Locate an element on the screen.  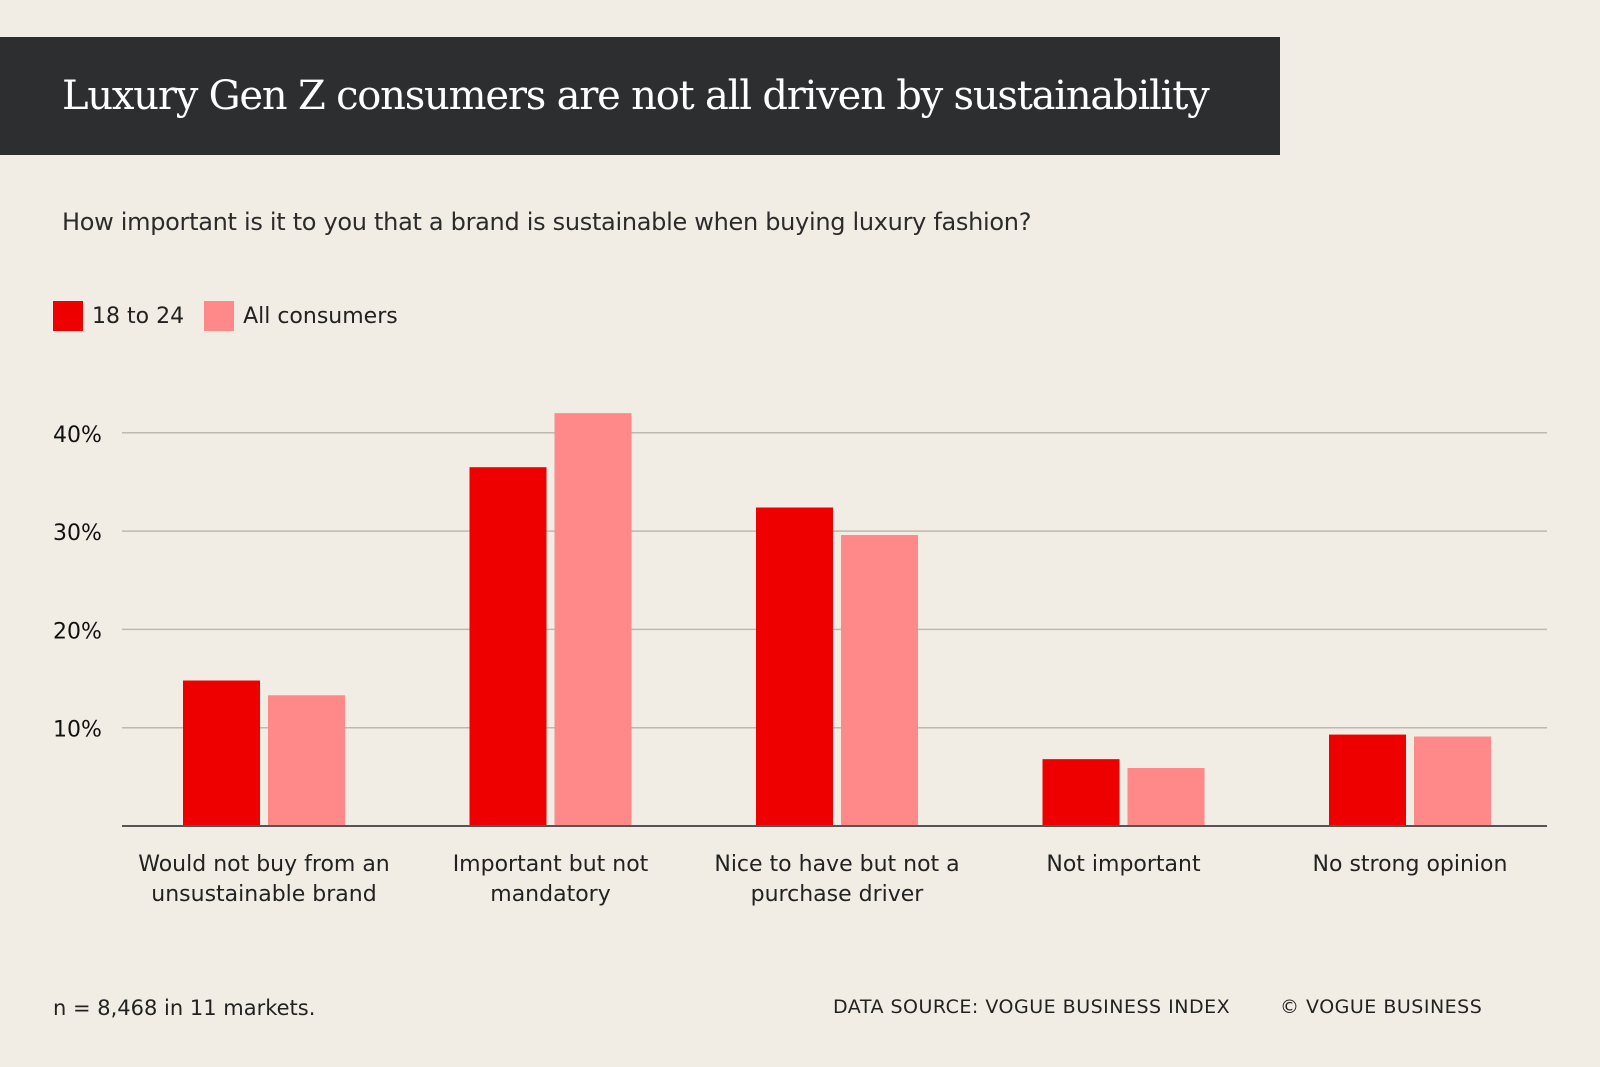
legend: 18 to 24 All consumers is located at coordinates (235, 316).